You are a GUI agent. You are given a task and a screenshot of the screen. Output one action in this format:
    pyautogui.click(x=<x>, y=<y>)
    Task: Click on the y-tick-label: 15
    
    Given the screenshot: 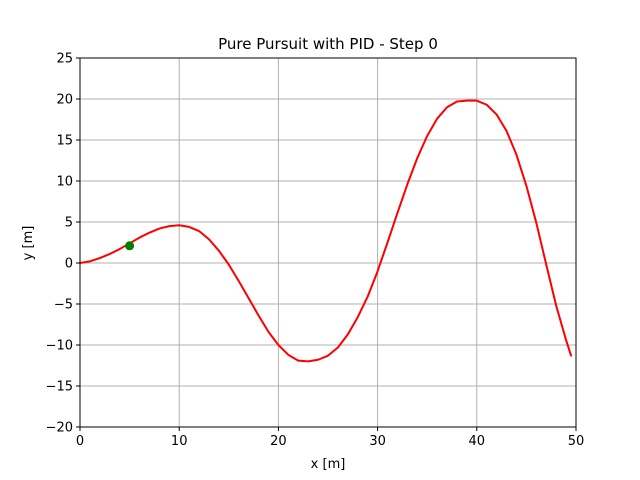 What is the action you would take?
    pyautogui.click(x=64, y=141)
    